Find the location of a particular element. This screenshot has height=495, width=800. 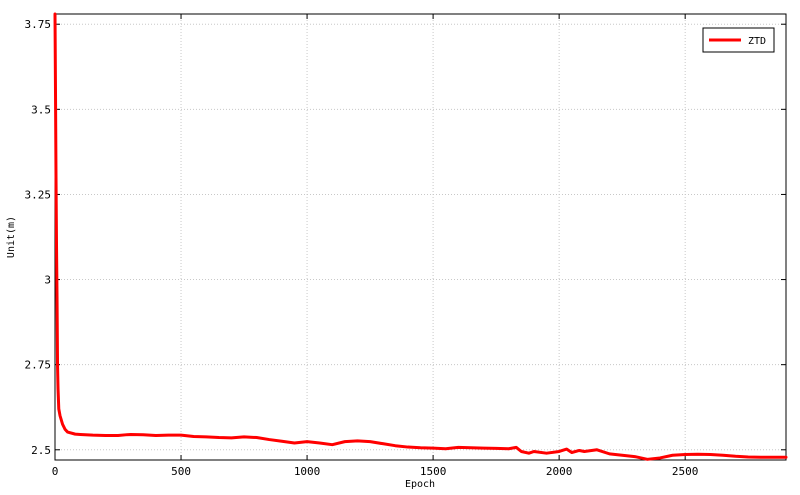

y-tick-label: 2.5 is located at coordinates (41, 450).